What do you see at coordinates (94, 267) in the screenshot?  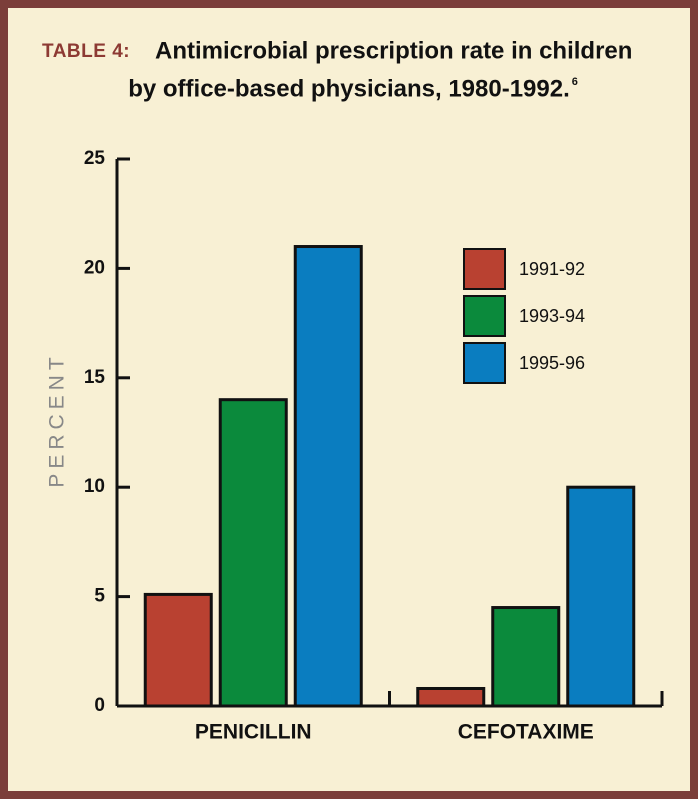 I see `y-tick-label: 20` at bounding box center [94, 267].